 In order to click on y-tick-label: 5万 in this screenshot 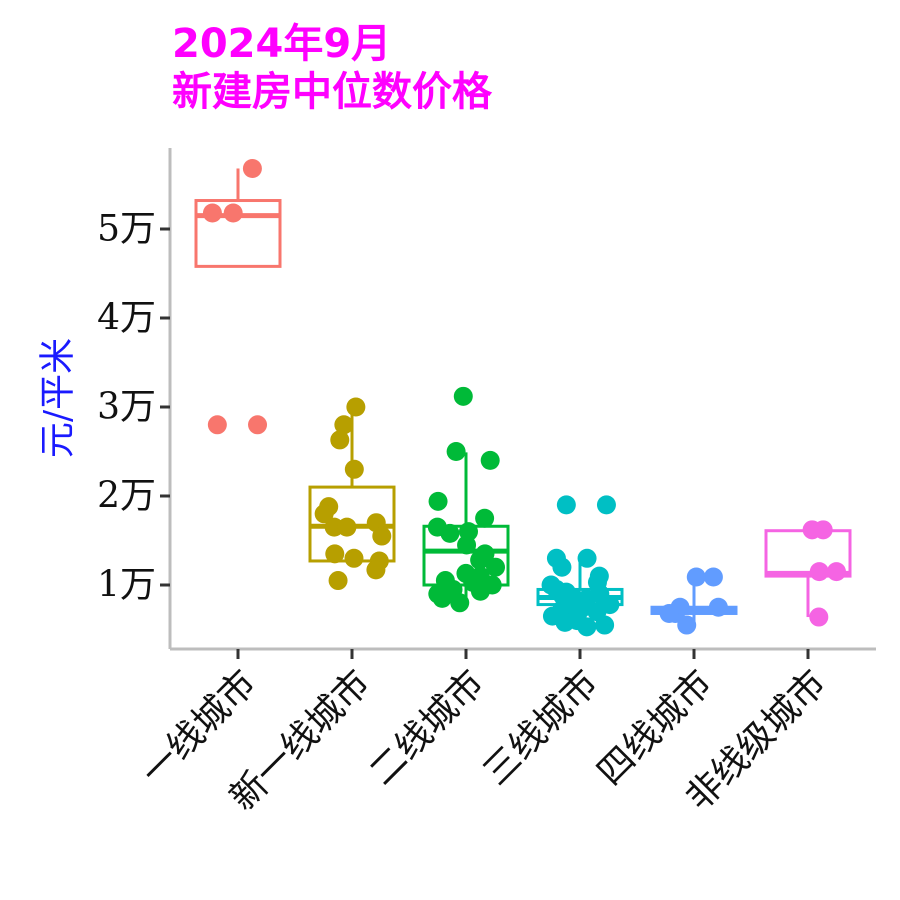, I will do `click(126, 229)`.